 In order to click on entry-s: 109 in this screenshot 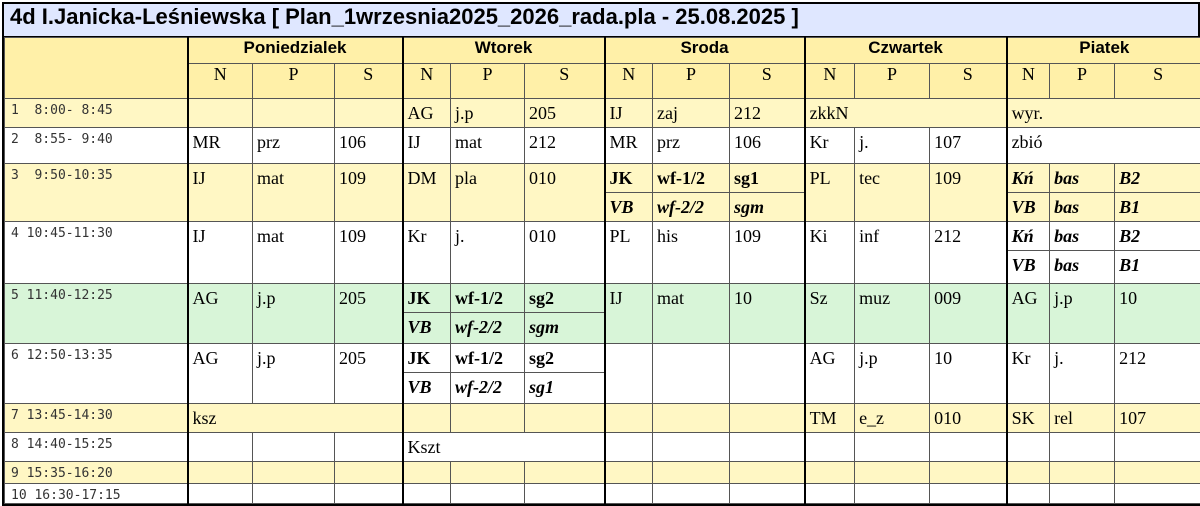, I will do `click(370, 236)`.